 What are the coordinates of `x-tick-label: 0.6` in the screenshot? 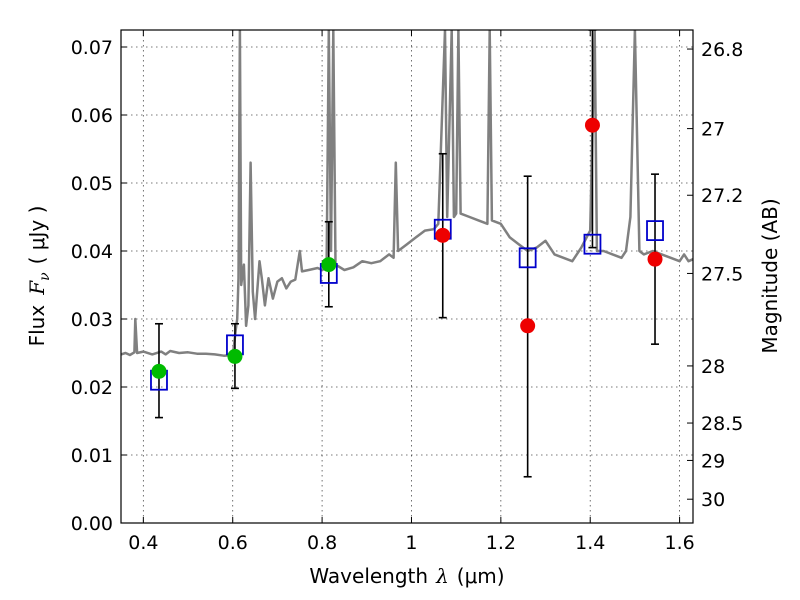 It's located at (233, 543).